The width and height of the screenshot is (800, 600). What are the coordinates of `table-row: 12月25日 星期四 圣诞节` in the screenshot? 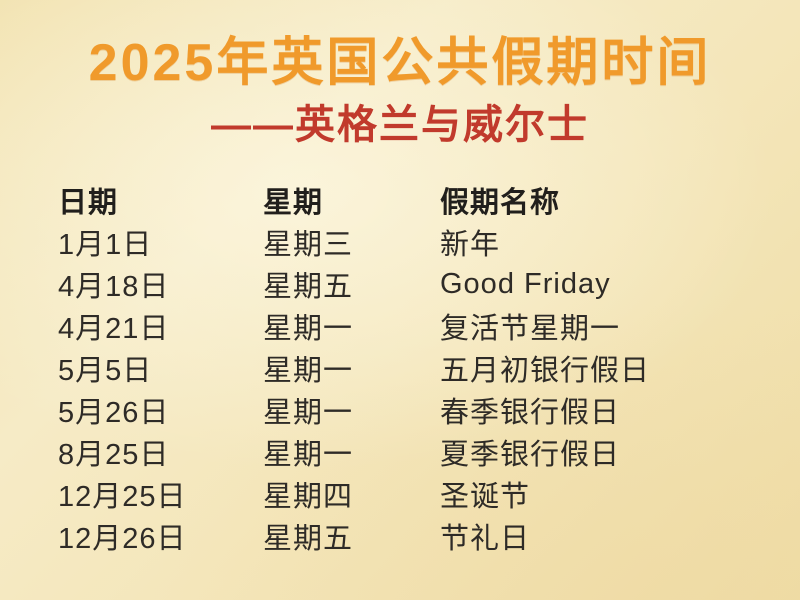 It's located at (429, 494).